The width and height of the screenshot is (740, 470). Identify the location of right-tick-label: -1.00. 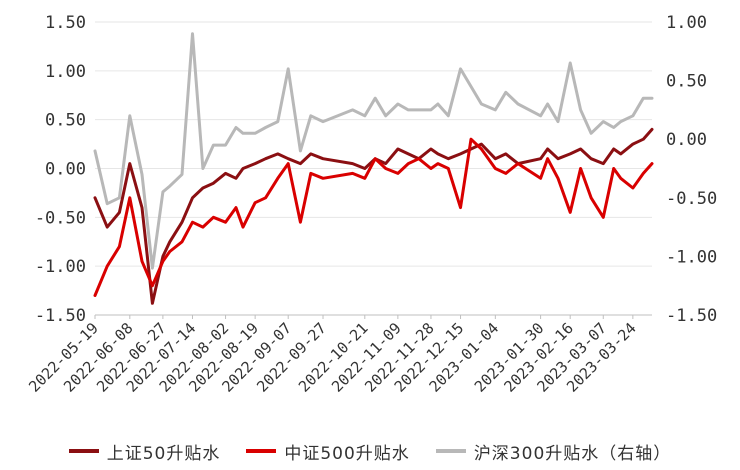
(691, 257).